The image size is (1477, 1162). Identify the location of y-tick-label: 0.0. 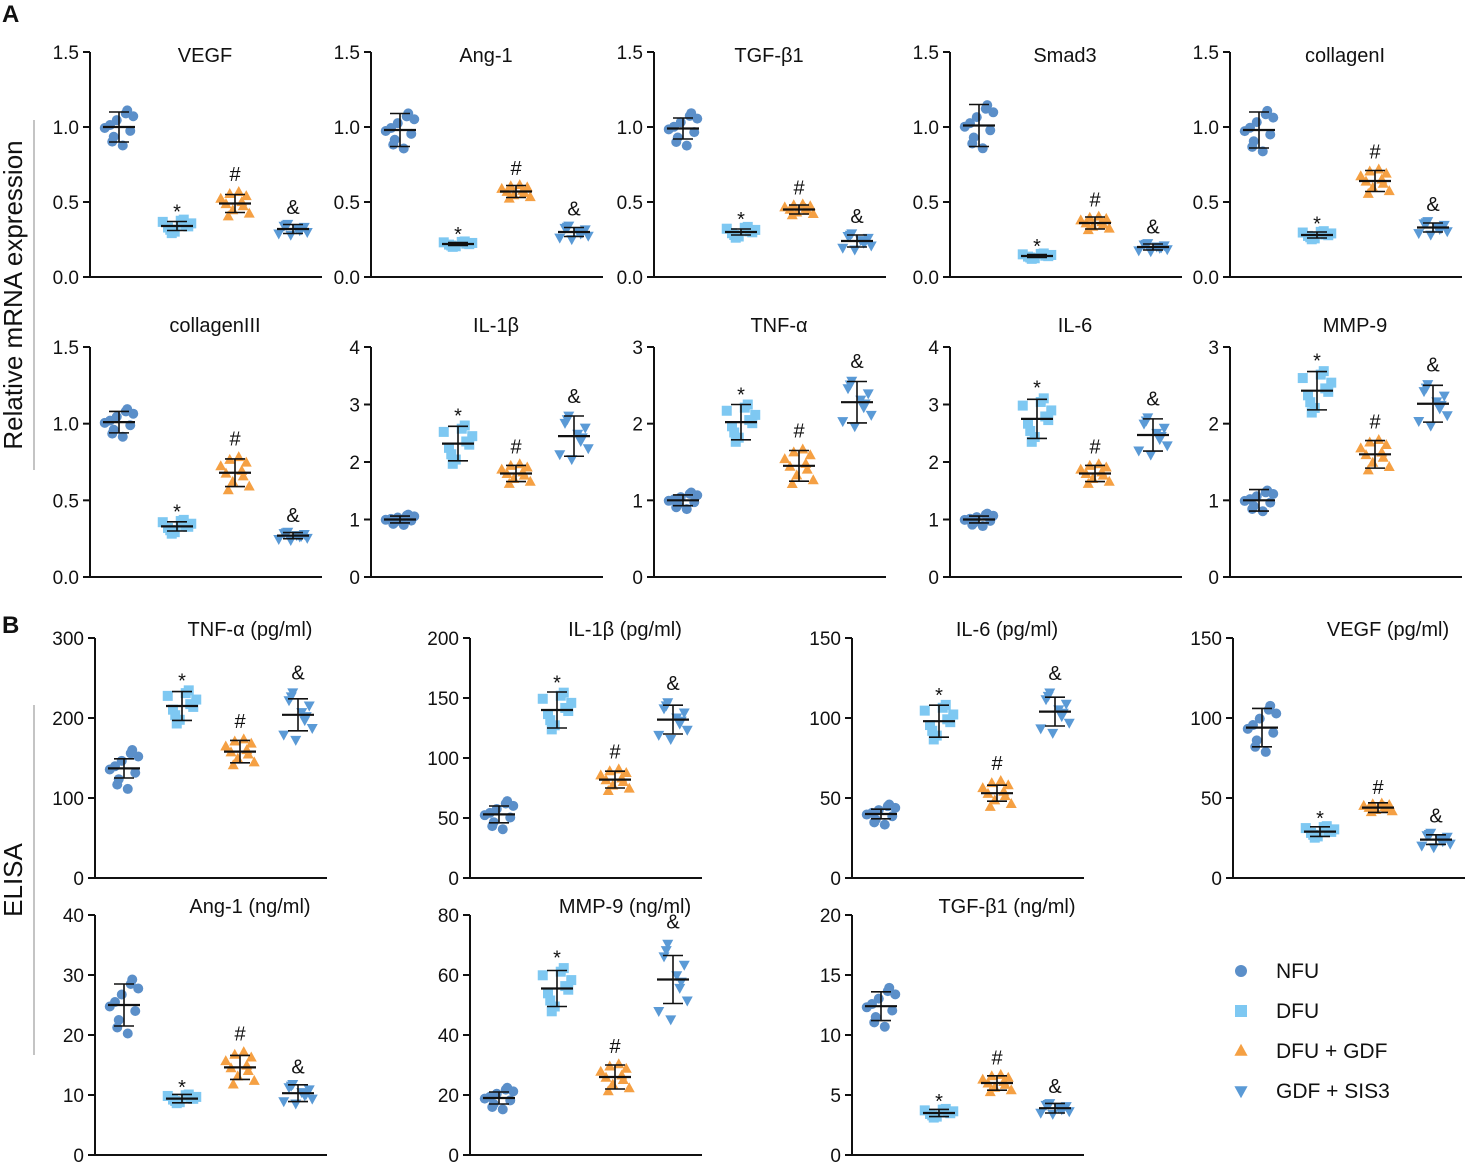
(66, 278).